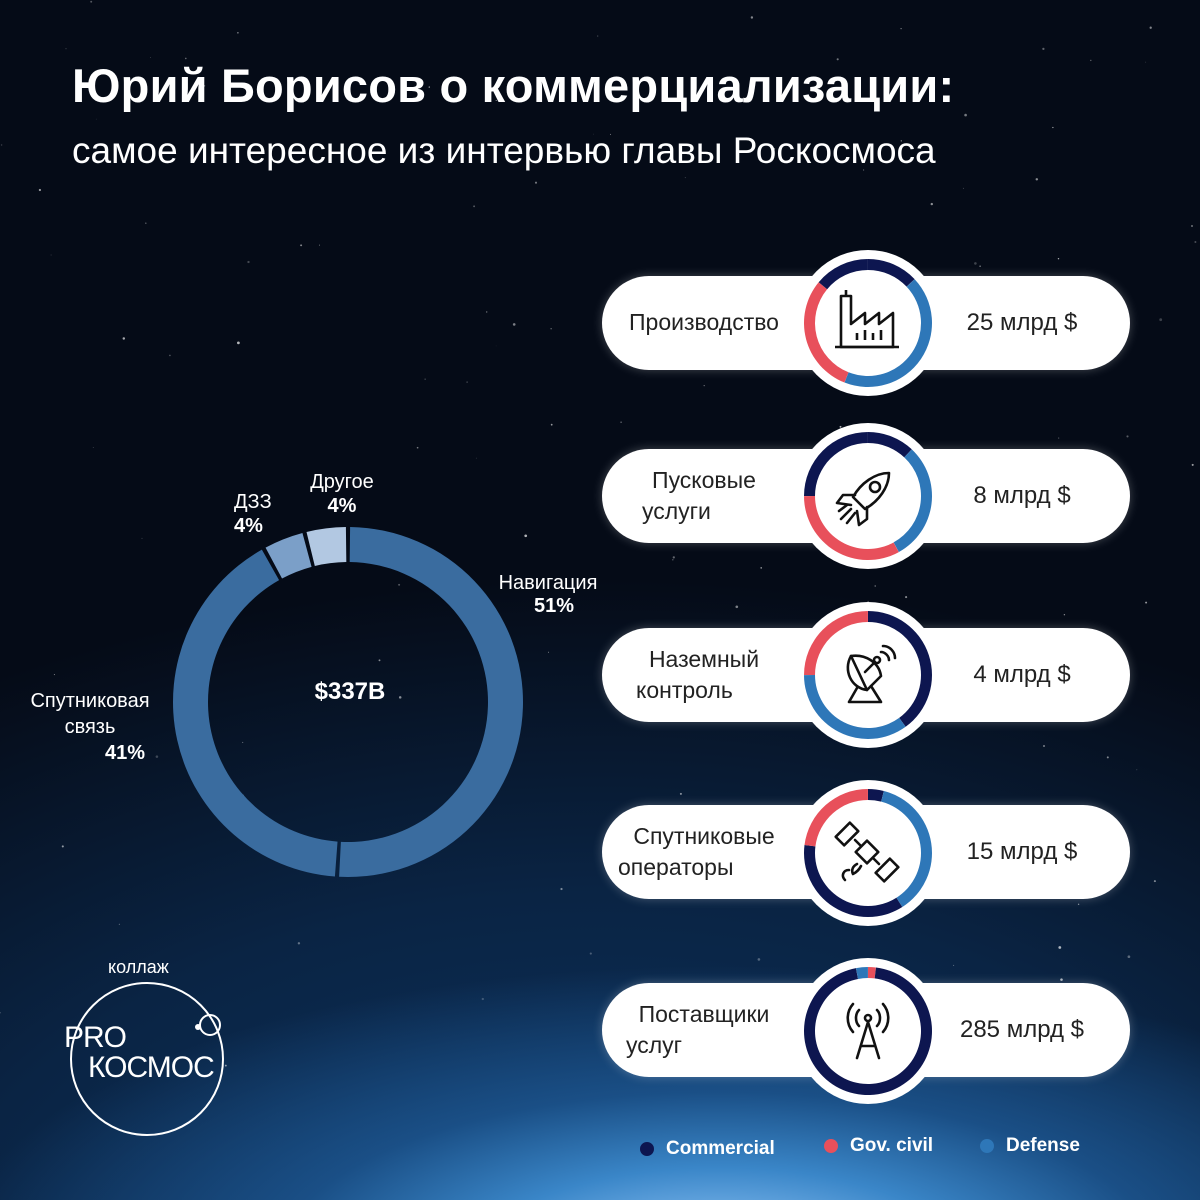 Image resolution: width=1200 pixels, height=1200 pixels. I want to click on sector-name-line: Производство, so click(704, 322).